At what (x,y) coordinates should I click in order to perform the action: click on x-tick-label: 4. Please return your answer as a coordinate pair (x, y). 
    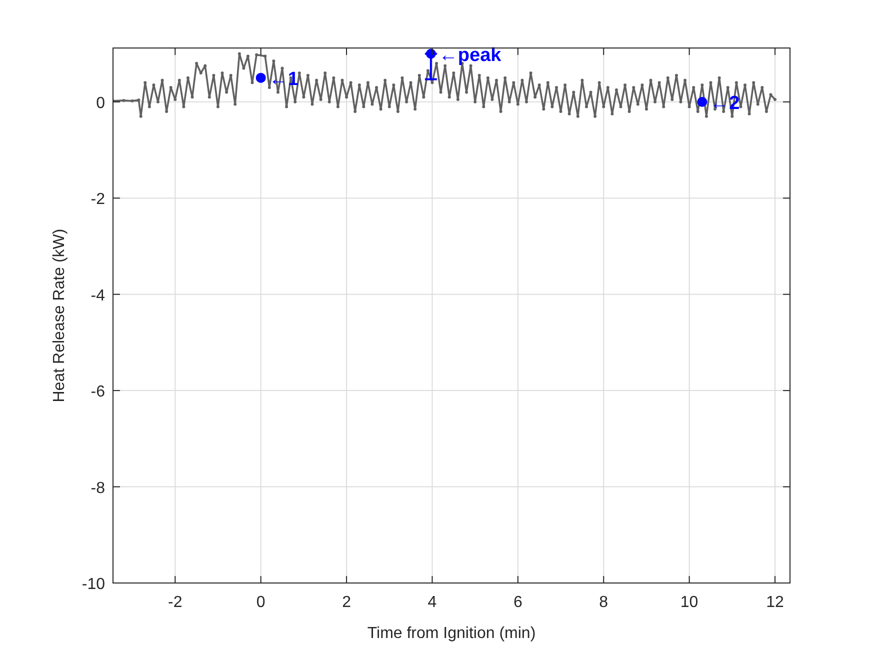
    Looking at the image, I should click on (432, 602).